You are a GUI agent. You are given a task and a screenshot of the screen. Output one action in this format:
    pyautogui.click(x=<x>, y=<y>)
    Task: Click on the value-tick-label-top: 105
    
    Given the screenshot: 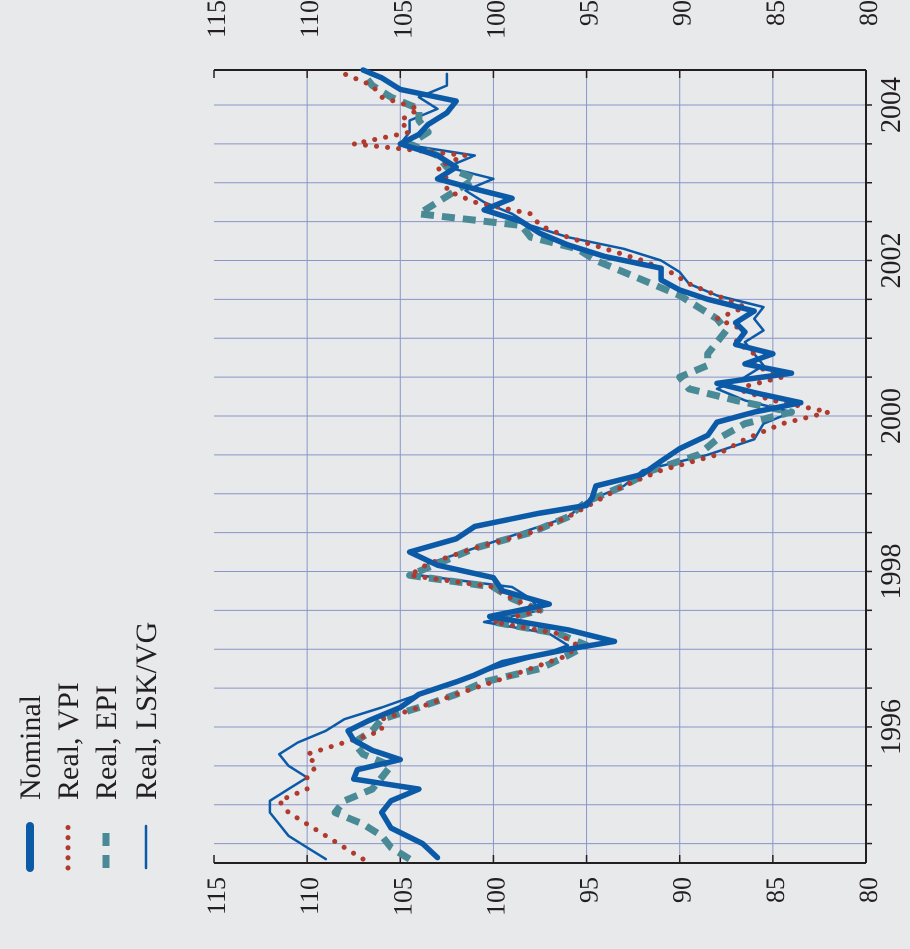 What is the action you would take?
    pyautogui.click(x=402, y=19)
    